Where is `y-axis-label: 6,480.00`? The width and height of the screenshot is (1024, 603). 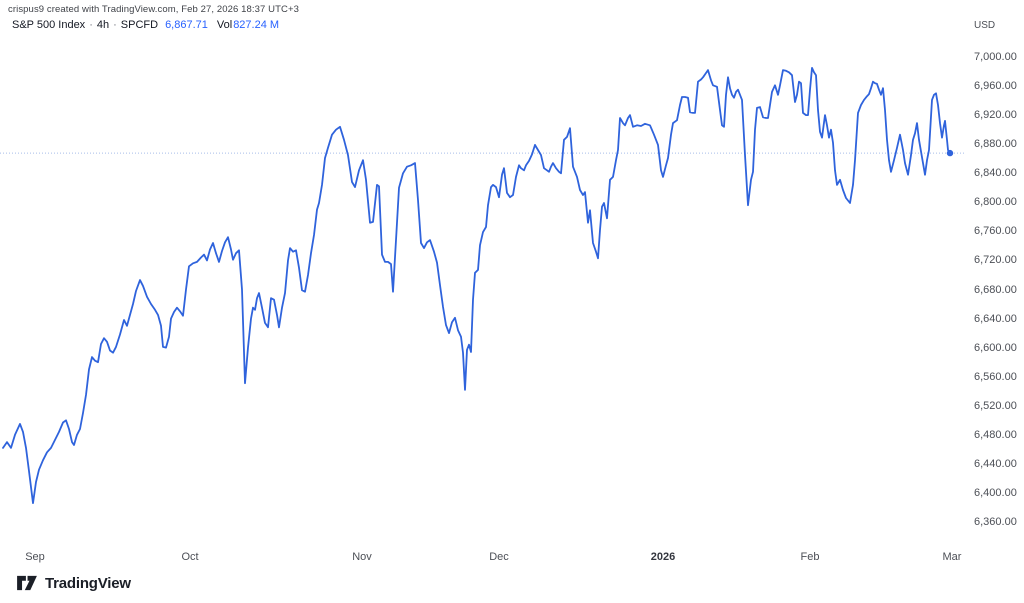
y-axis-label: 6,480.00 is located at coordinates (995, 434).